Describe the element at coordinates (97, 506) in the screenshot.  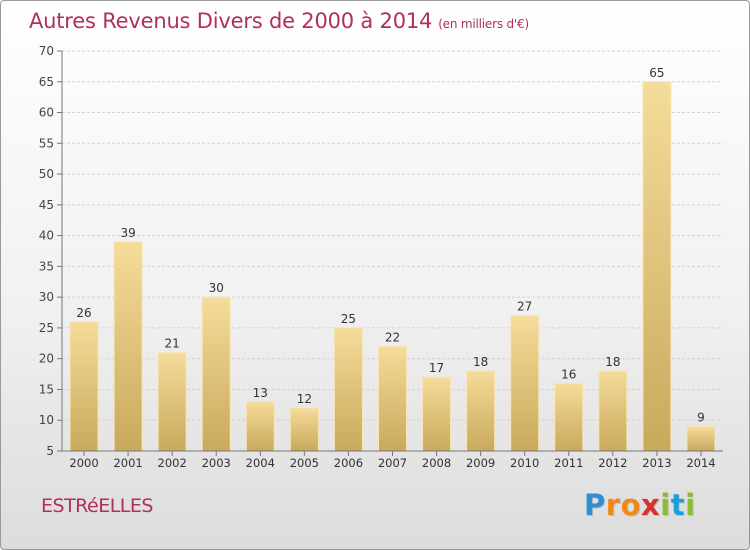
I see `town-name: ESTRéELLES` at that location.